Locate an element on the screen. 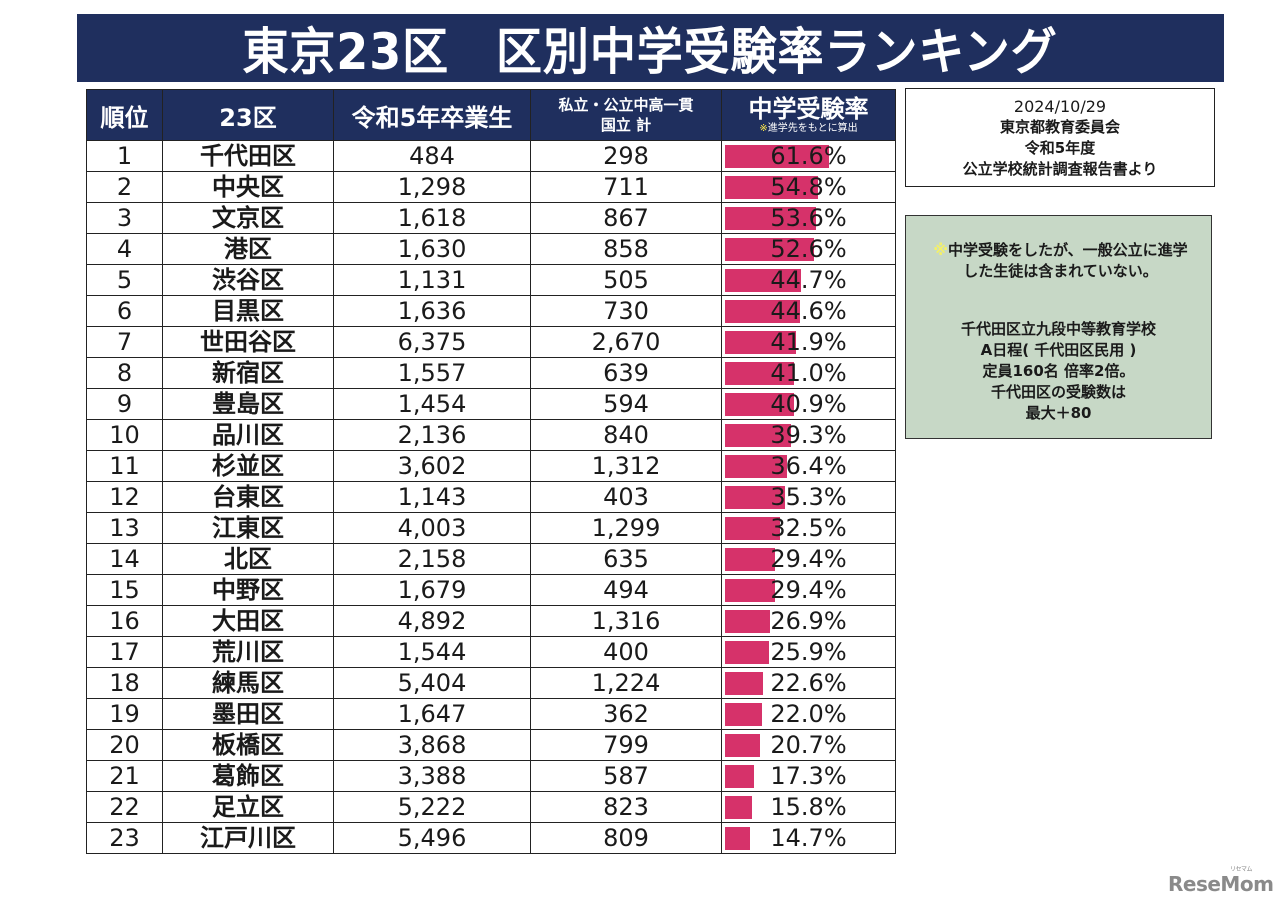 The height and width of the screenshot is (905, 1280). graduates-cell: 1,679 is located at coordinates (432, 590).